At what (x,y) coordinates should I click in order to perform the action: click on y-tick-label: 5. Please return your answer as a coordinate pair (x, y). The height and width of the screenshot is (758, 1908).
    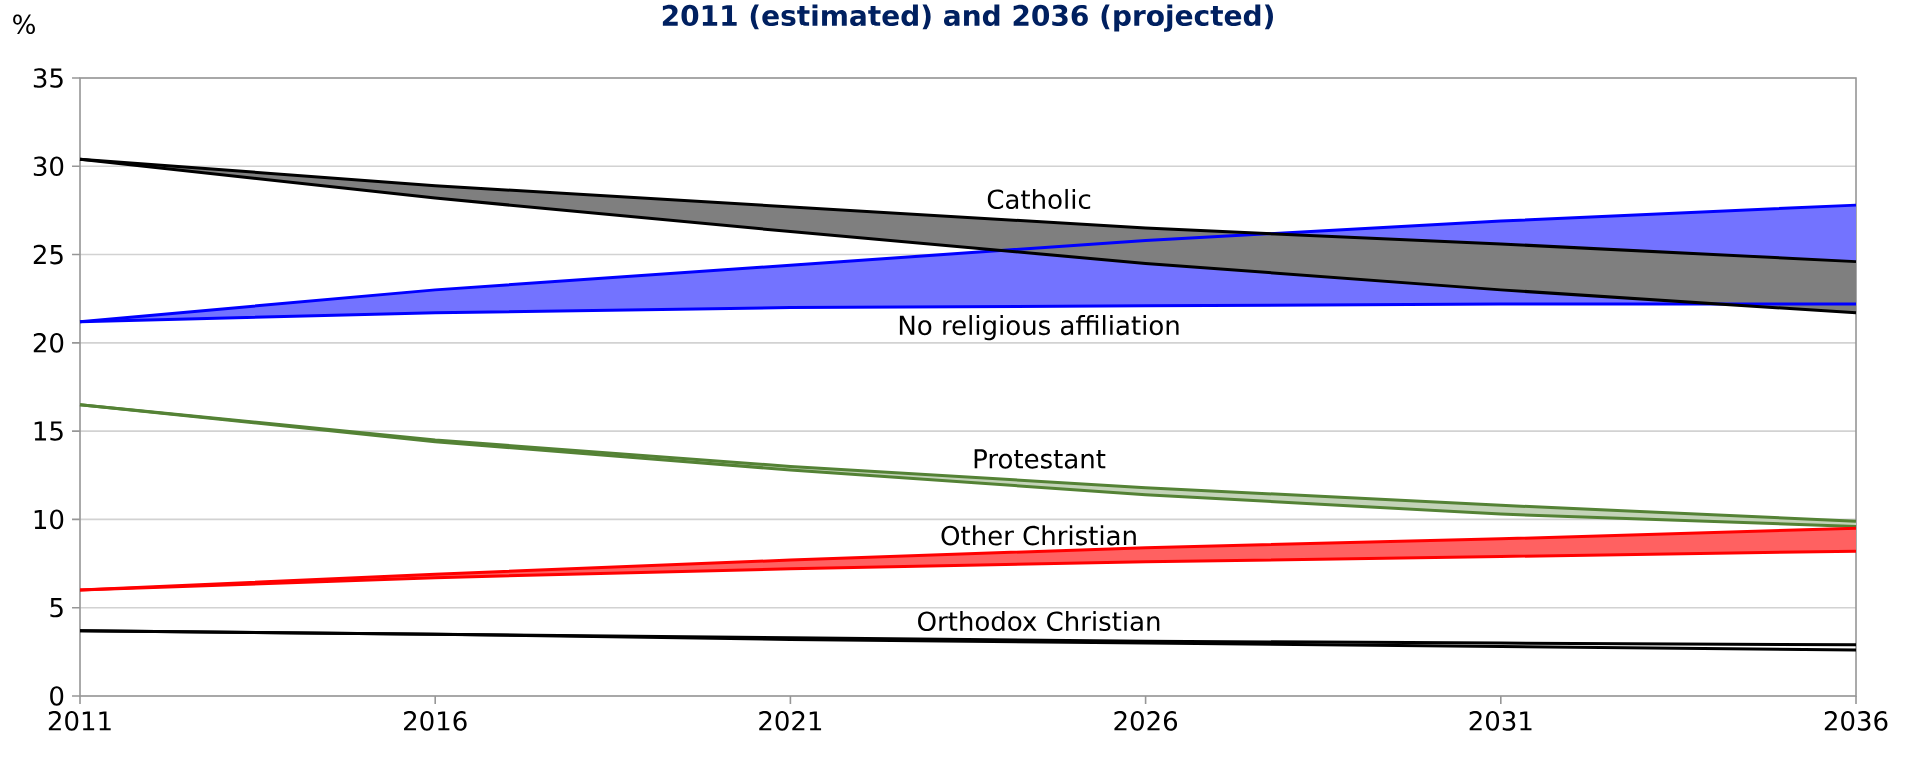
    Looking at the image, I should click on (56, 608).